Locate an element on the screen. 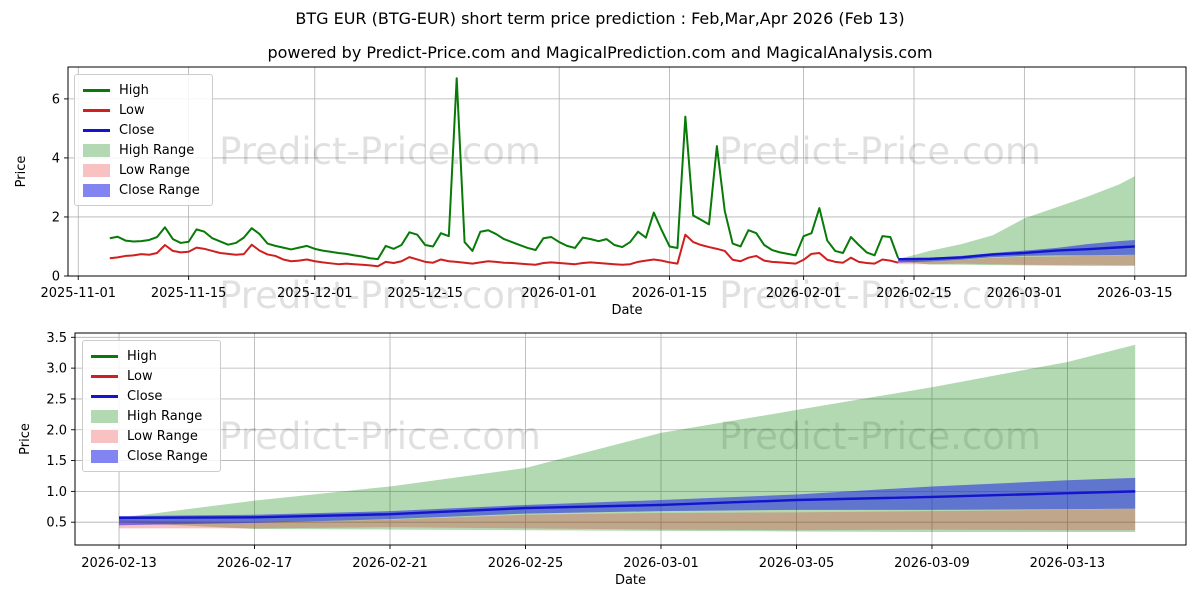 The height and width of the screenshot is (600, 1200). x-tick-label: 2026-01-01 is located at coordinates (559, 293).